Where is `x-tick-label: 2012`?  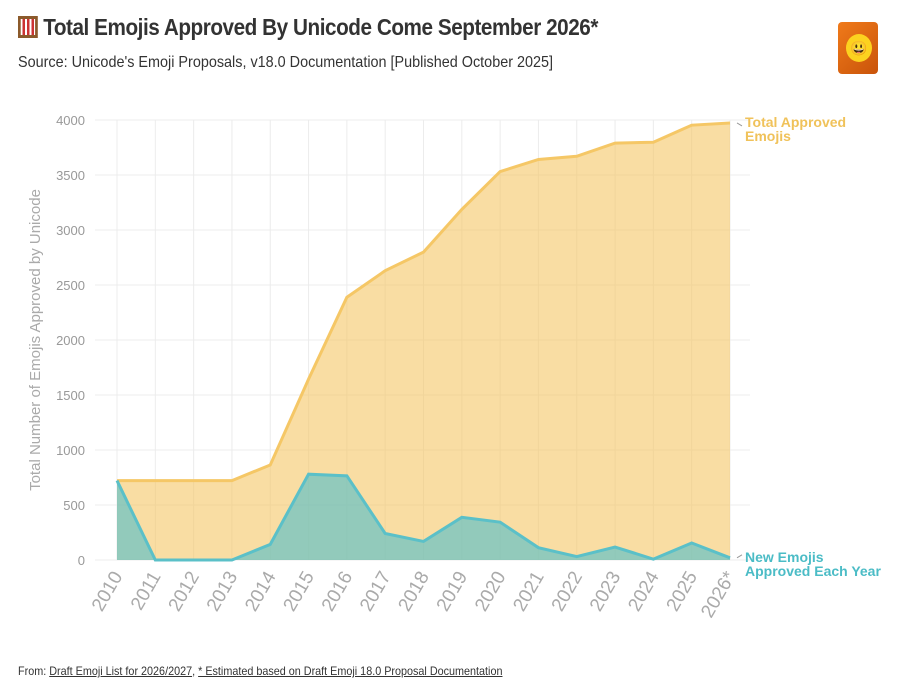
x-tick-label: 2012 is located at coordinates (184, 591).